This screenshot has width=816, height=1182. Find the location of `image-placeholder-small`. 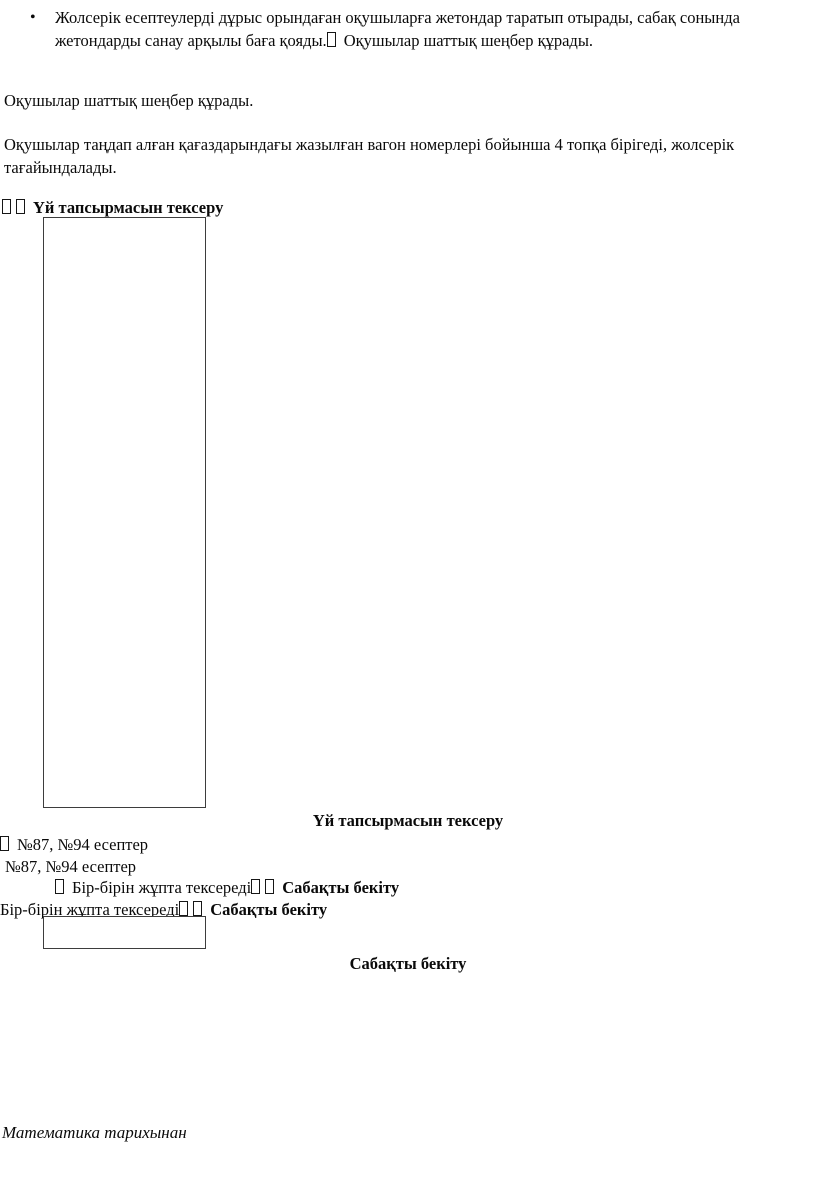

image-placeholder-small is located at coordinates (124, 932).